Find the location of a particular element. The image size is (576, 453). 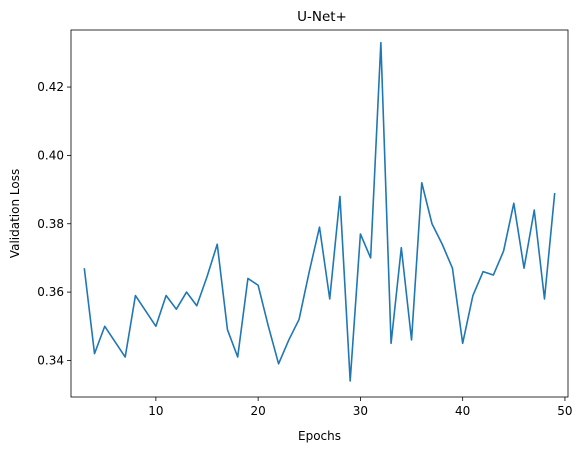

x-tick-label: 20 is located at coordinates (258, 411).